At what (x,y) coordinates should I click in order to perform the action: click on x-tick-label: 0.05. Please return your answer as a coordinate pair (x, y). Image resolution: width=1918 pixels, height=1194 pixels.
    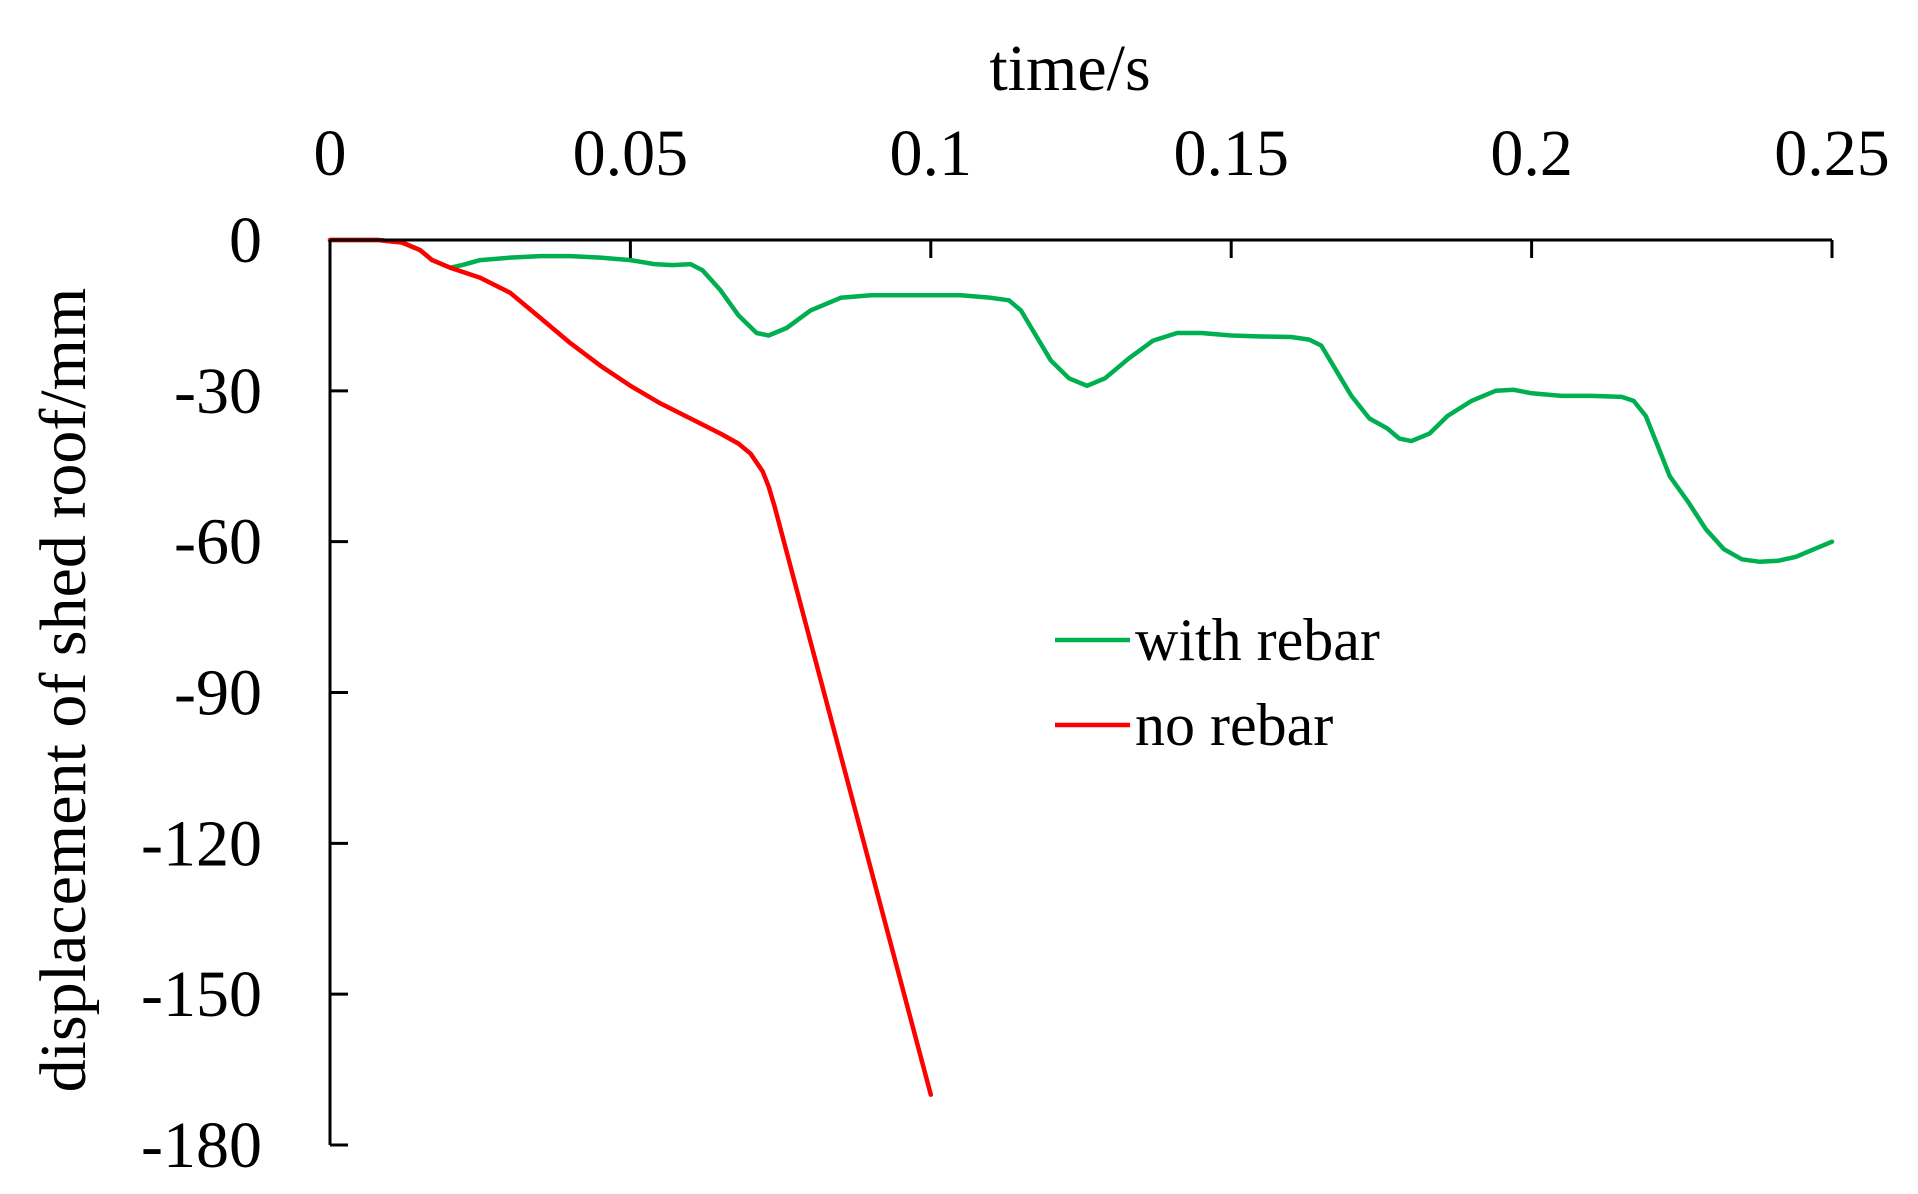
    Looking at the image, I should click on (631, 153).